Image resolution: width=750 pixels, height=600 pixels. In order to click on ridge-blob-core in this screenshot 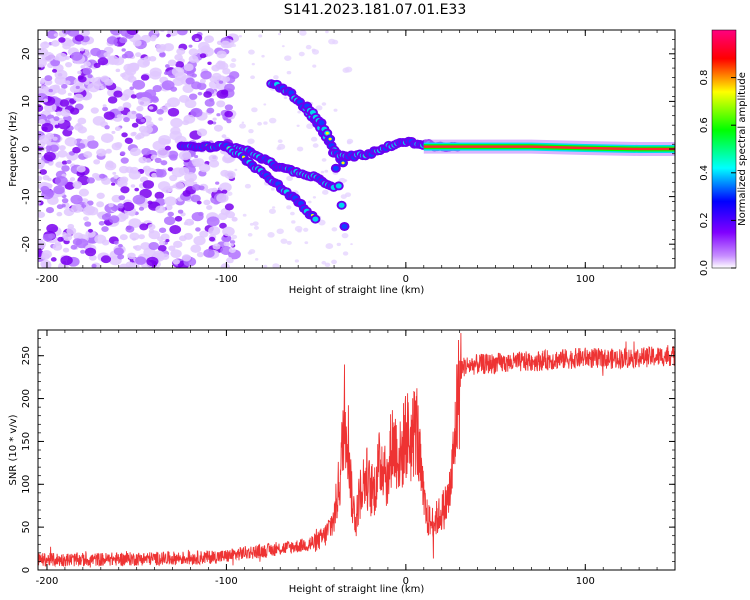, I will do `click(341, 205)`.